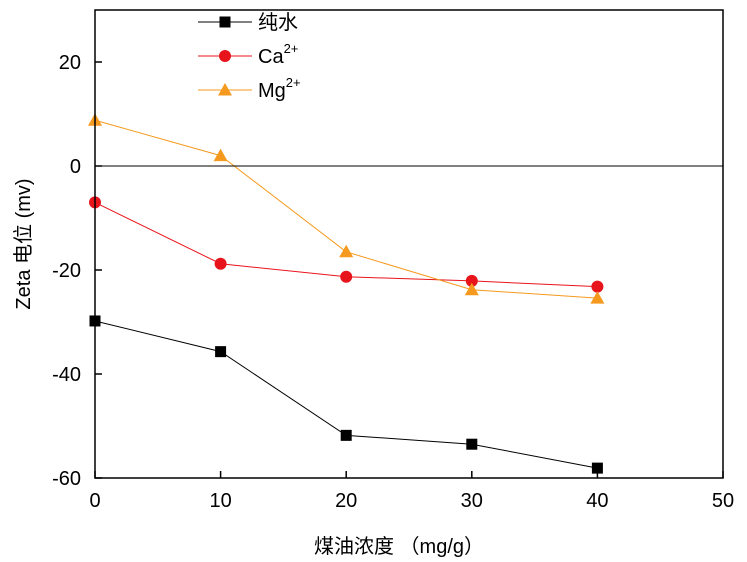 The image size is (747, 562). What do you see at coordinates (70, 63) in the screenshot?
I see `y-tick-label: 20` at bounding box center [70, 63].